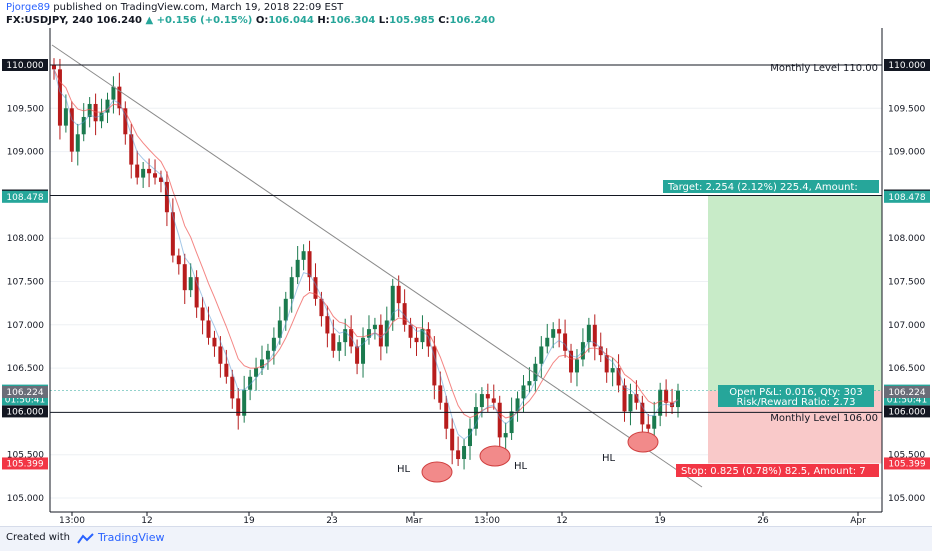 The image size is (932, 551). Describe the element at coordinates (824, 418) in the screenshot. I see `monthly-level-106-label: Monthly Level 106.00` at that location.